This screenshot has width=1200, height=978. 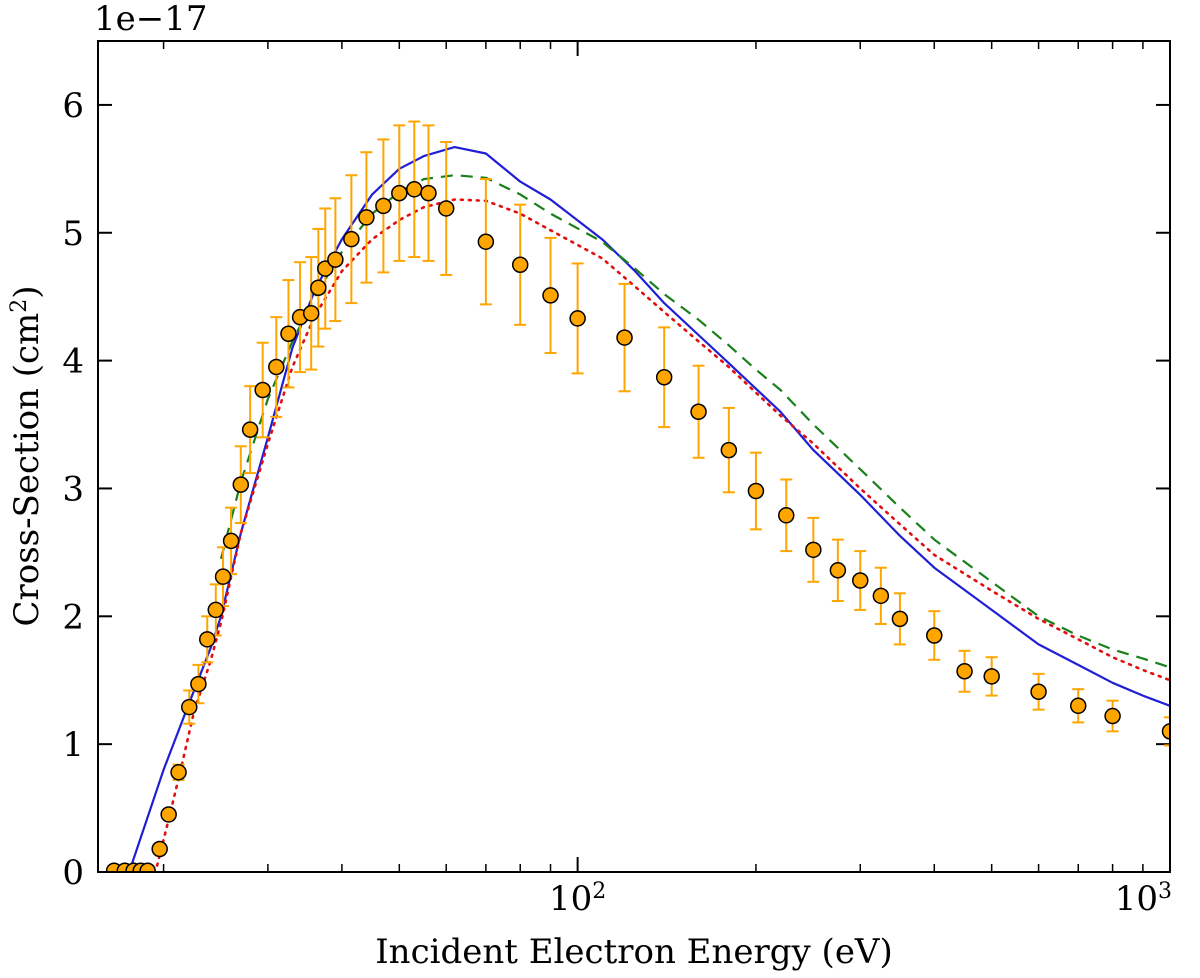 I want to click on x-tick-label-exponent: 3, so click(x=1165, y=891).